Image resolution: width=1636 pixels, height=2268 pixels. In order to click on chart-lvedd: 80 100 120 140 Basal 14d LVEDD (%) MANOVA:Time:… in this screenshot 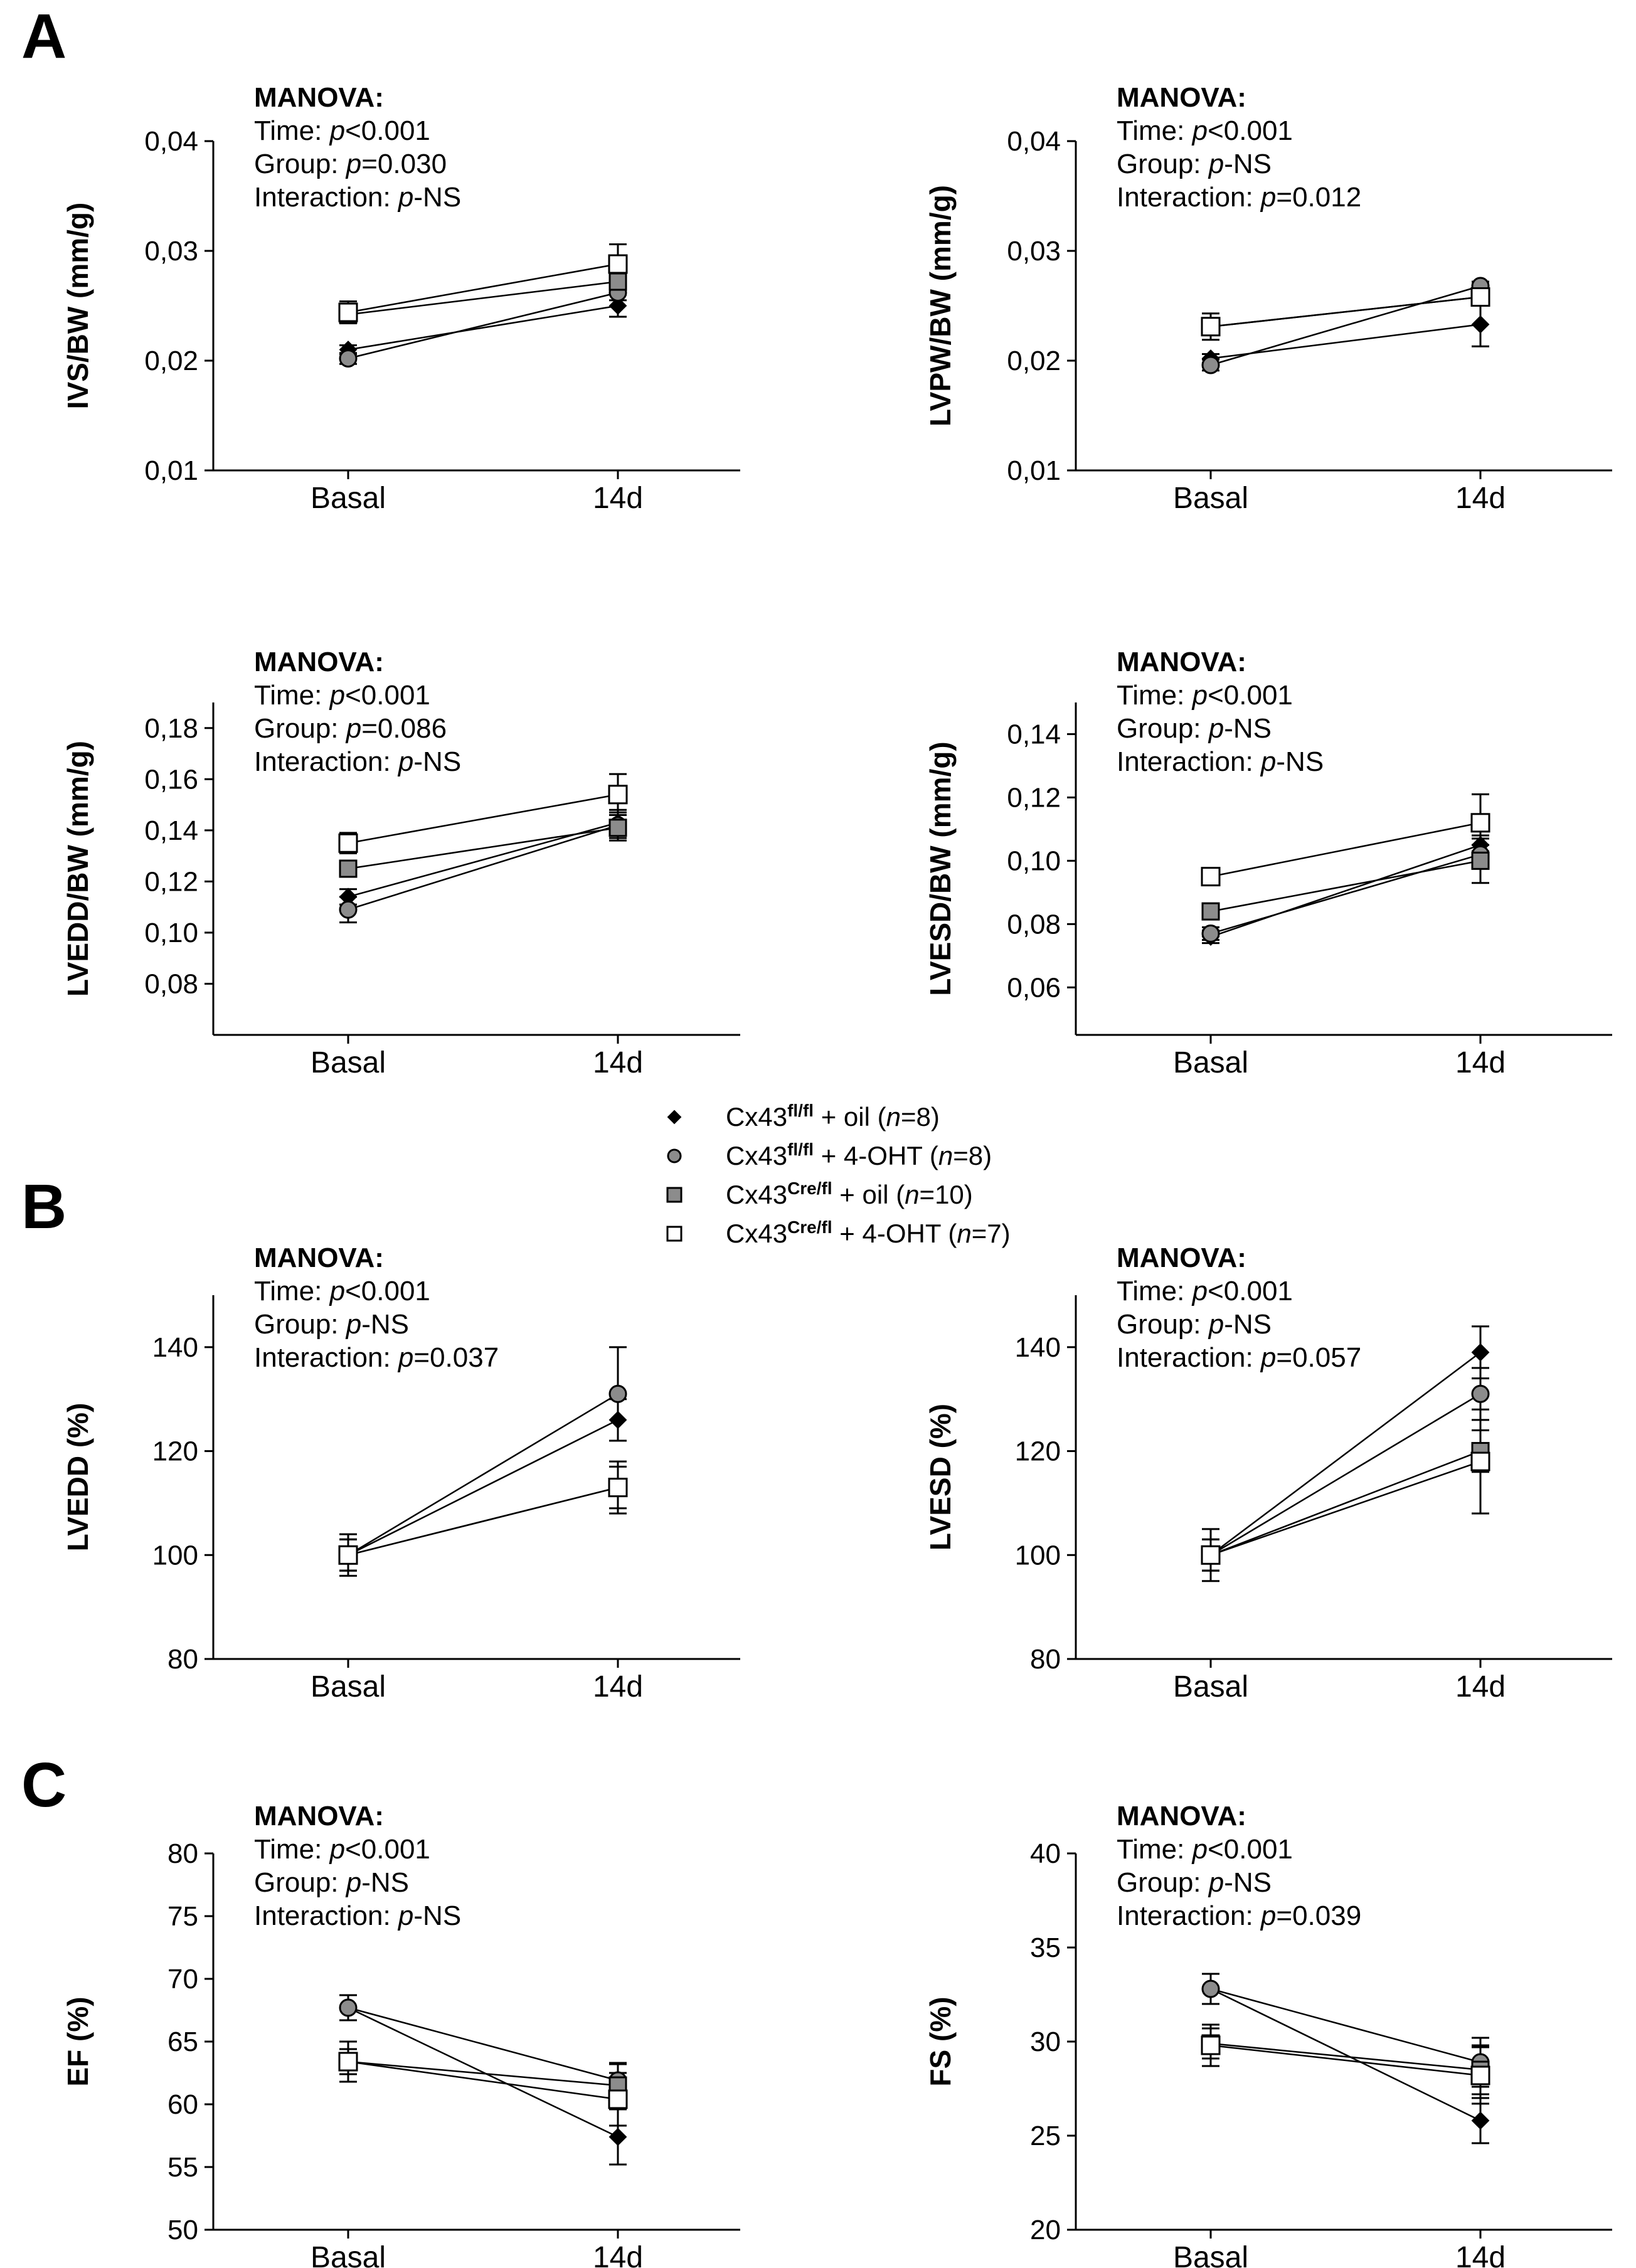, I will do `click(400, 1473)`.